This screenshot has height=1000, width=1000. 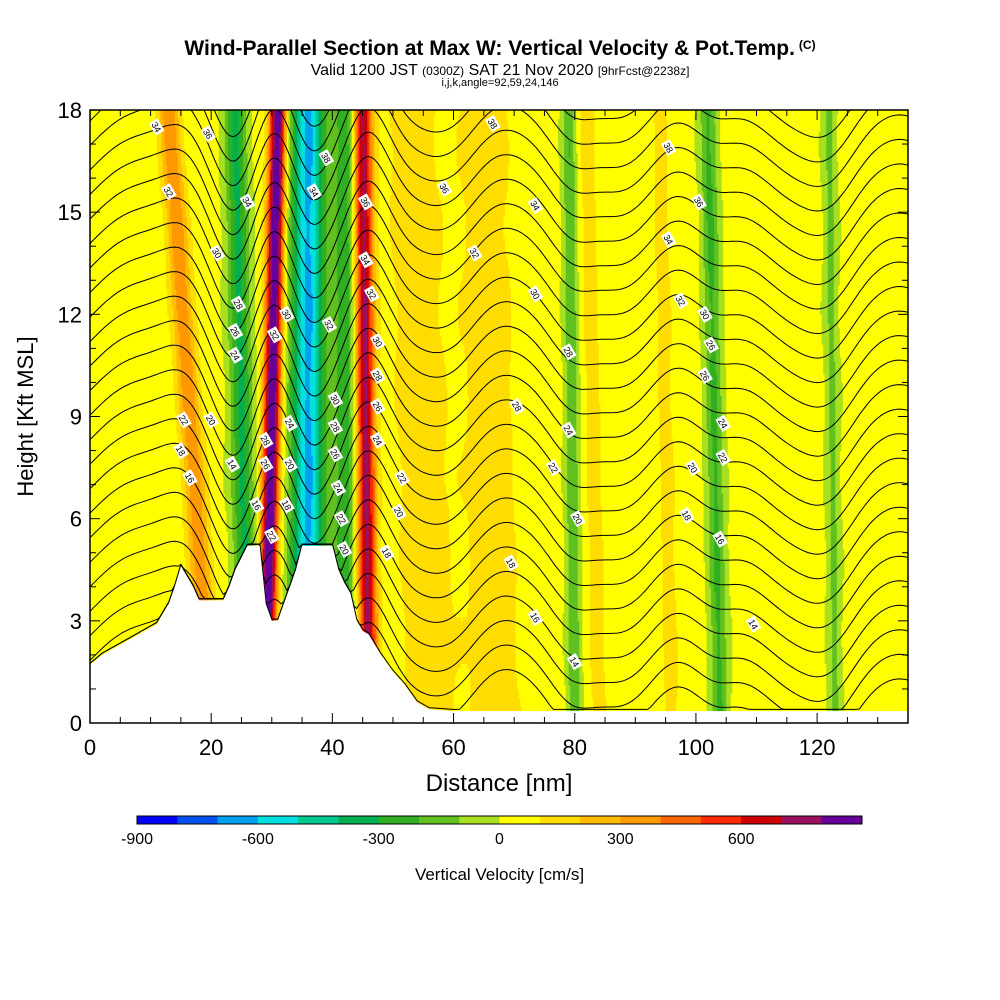 What do you see at coordinates (377, 440) in the screenshot?
I see `contour-label: 24` at bounding box center [377, 440].